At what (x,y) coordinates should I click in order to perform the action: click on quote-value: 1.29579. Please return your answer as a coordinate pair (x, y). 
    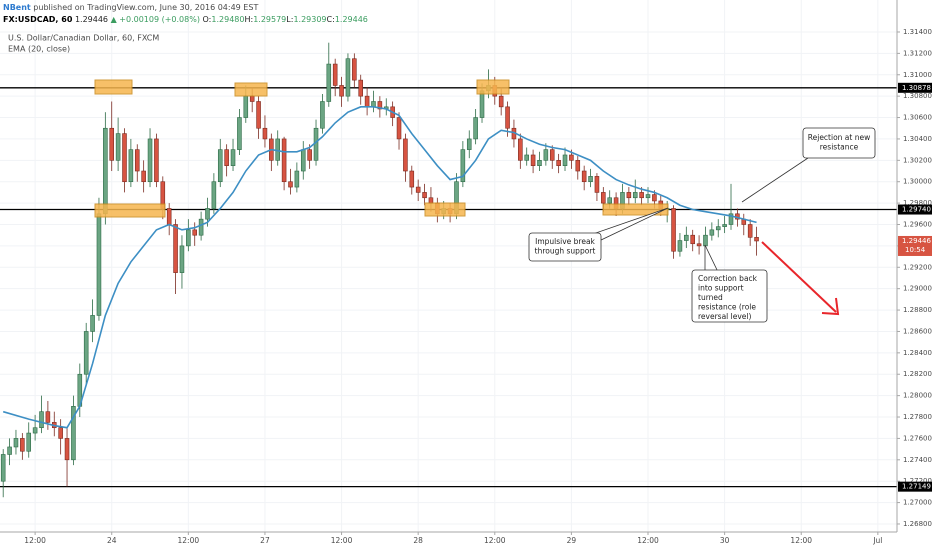
    Looking at the image, I should click on (269, 19).